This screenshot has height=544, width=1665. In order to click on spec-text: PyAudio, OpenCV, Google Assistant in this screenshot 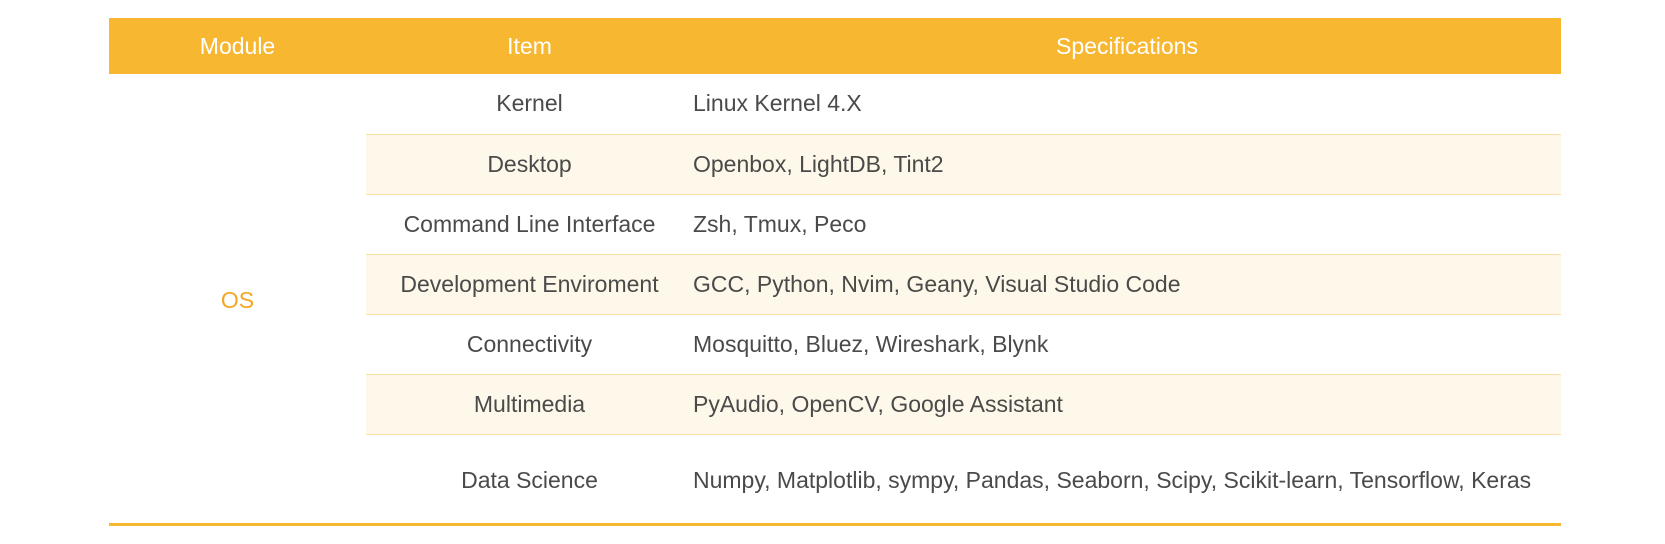, I will do `click(878, 403)`.